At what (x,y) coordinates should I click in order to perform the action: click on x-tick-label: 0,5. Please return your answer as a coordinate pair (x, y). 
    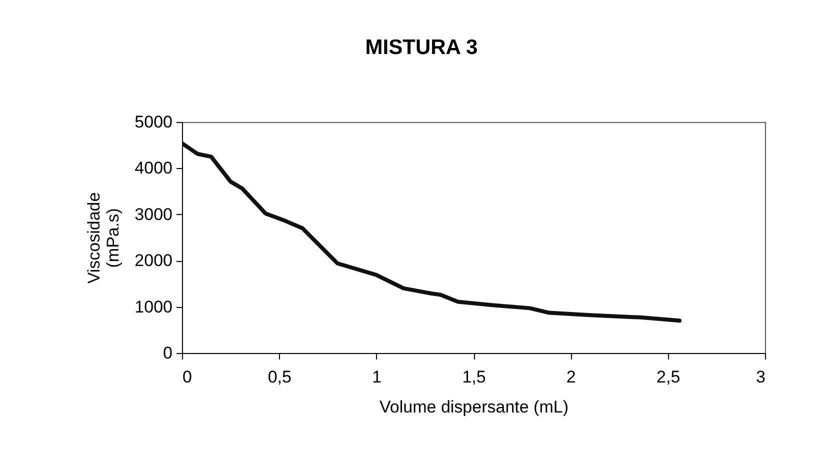
    Looking at the image, I should click on (280, 377).